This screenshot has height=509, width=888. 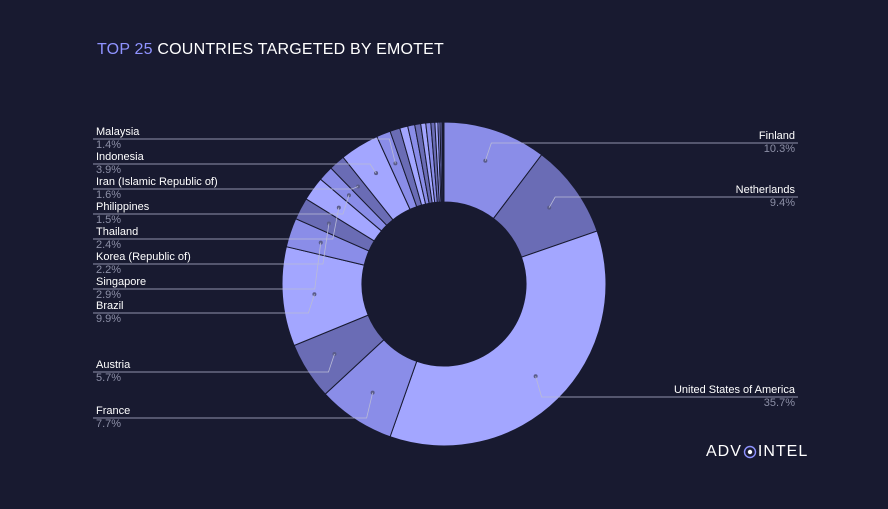 I want to click on label-value-france: 7.7%, so click(x=108, y=424).